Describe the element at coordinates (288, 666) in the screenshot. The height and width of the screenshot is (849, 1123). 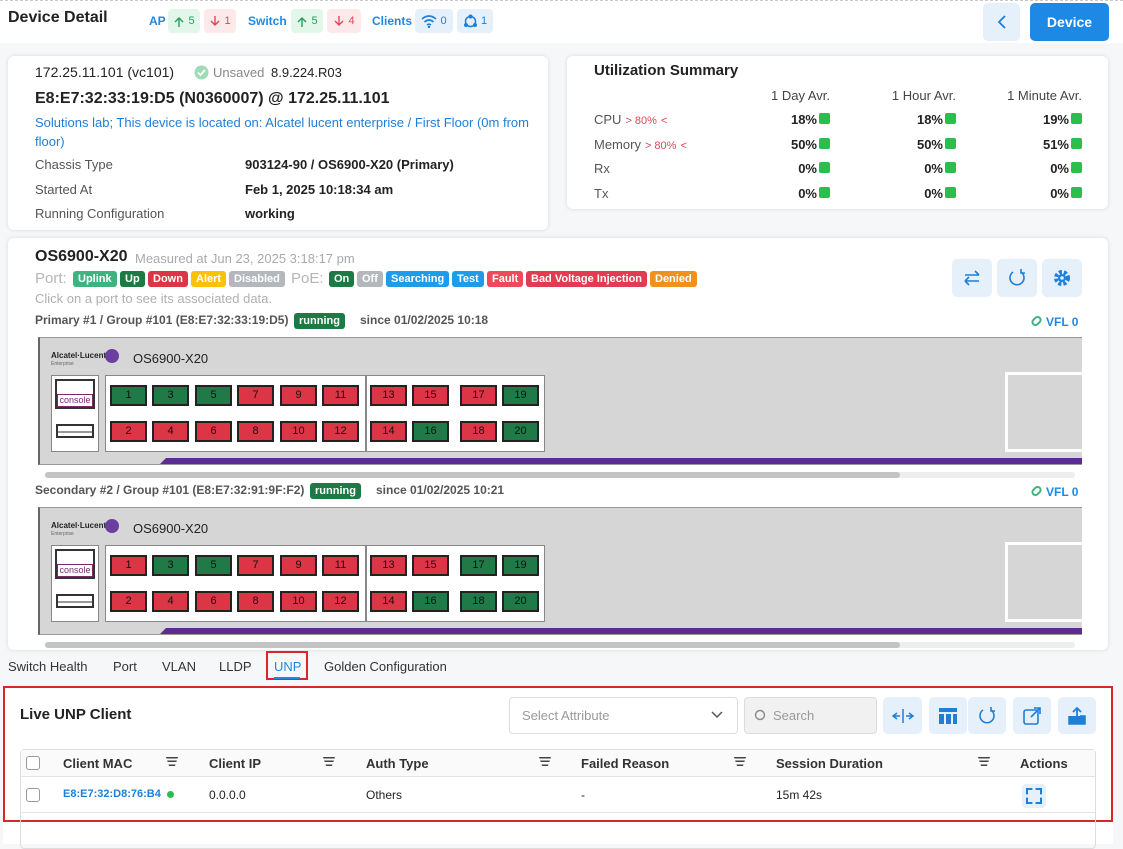
I see `tab: UNP` at that location.